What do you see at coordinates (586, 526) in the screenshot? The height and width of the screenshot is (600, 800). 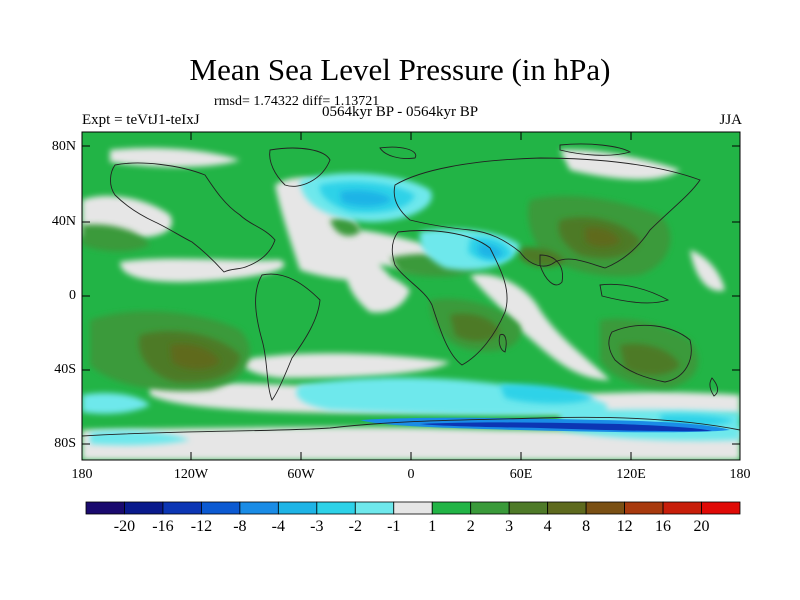 I see `legend-label: 8` at bounding box center [586, 526].